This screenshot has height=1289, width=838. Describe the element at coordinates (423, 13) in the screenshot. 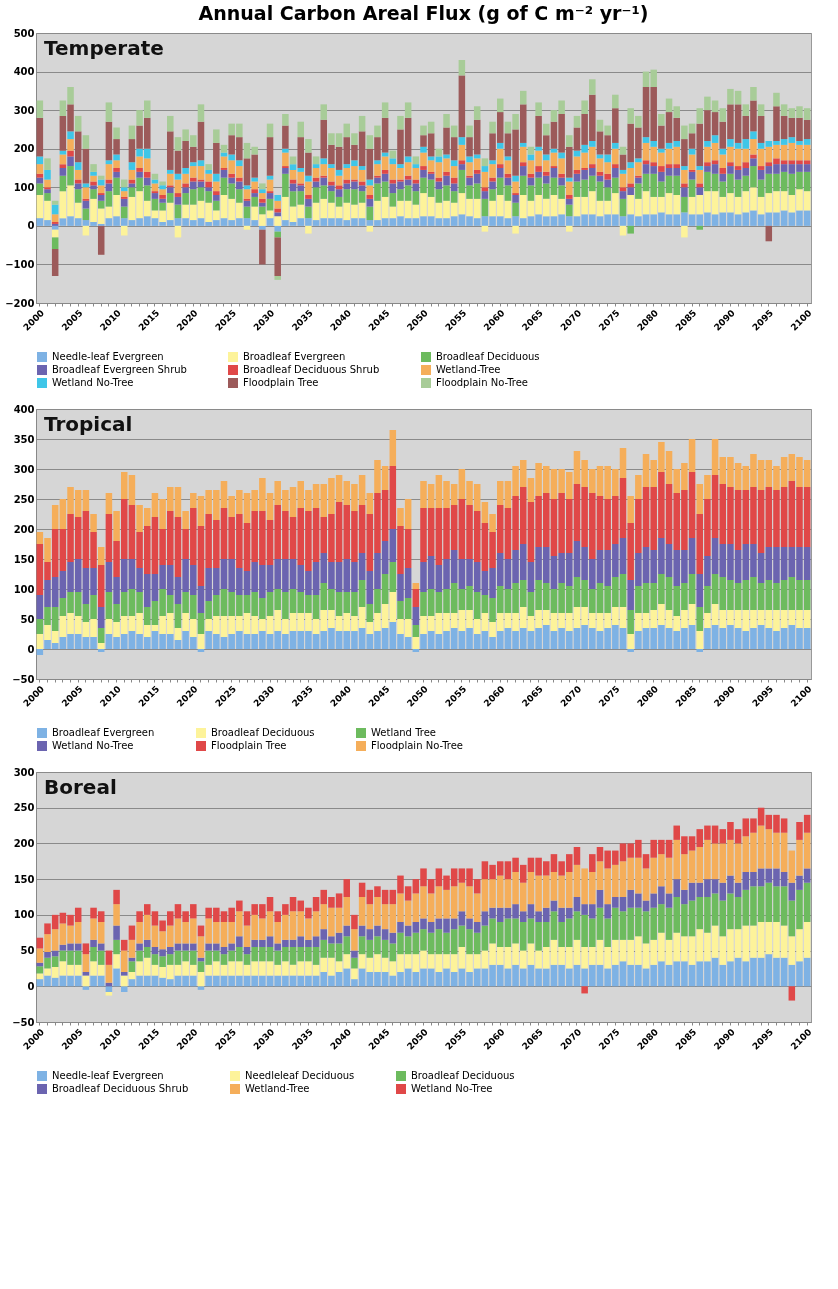

I see `chart-title: Annual Carbon Areal Flux (g of C m⁻² yr⁻¹)` at that location.